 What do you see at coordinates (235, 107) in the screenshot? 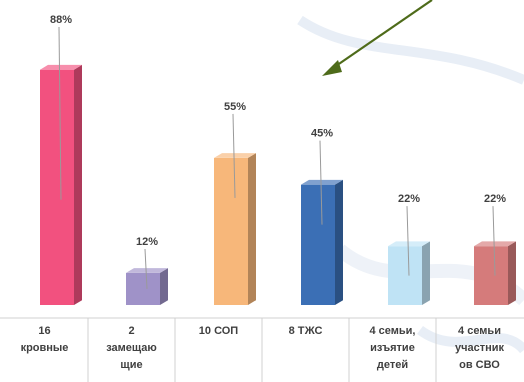
I see `value-label: 55%` at bounding box center [235, 107].